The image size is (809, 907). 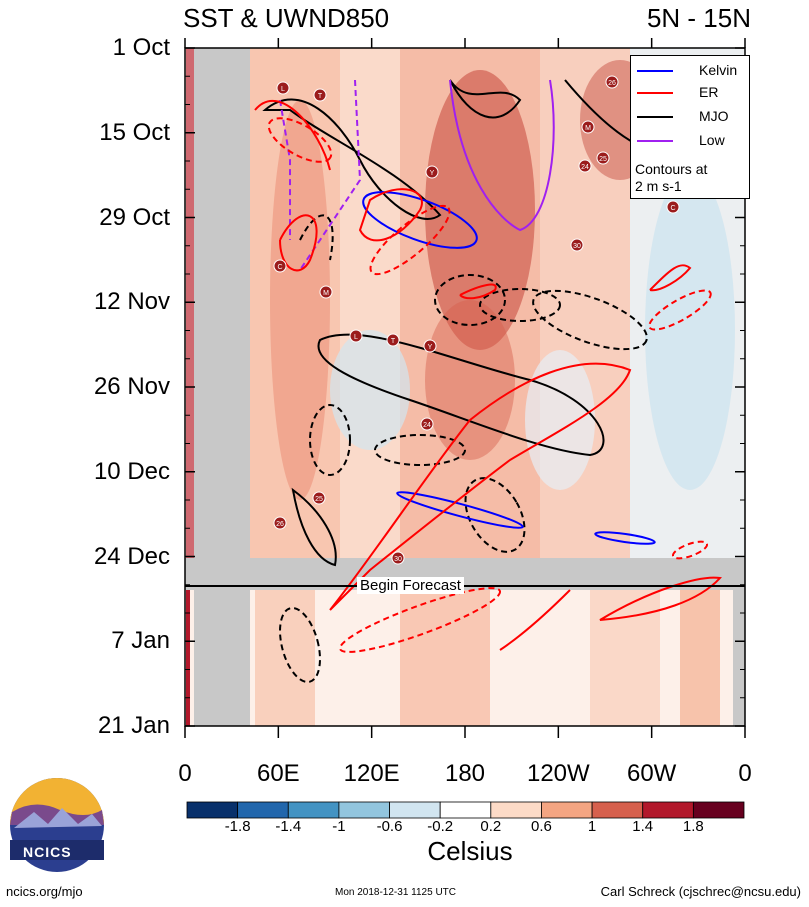 What do you see at coordinates (698, 18) in the screenshot?
I see `chart-region: 5N - 15N` at bounding box center [698, 18].